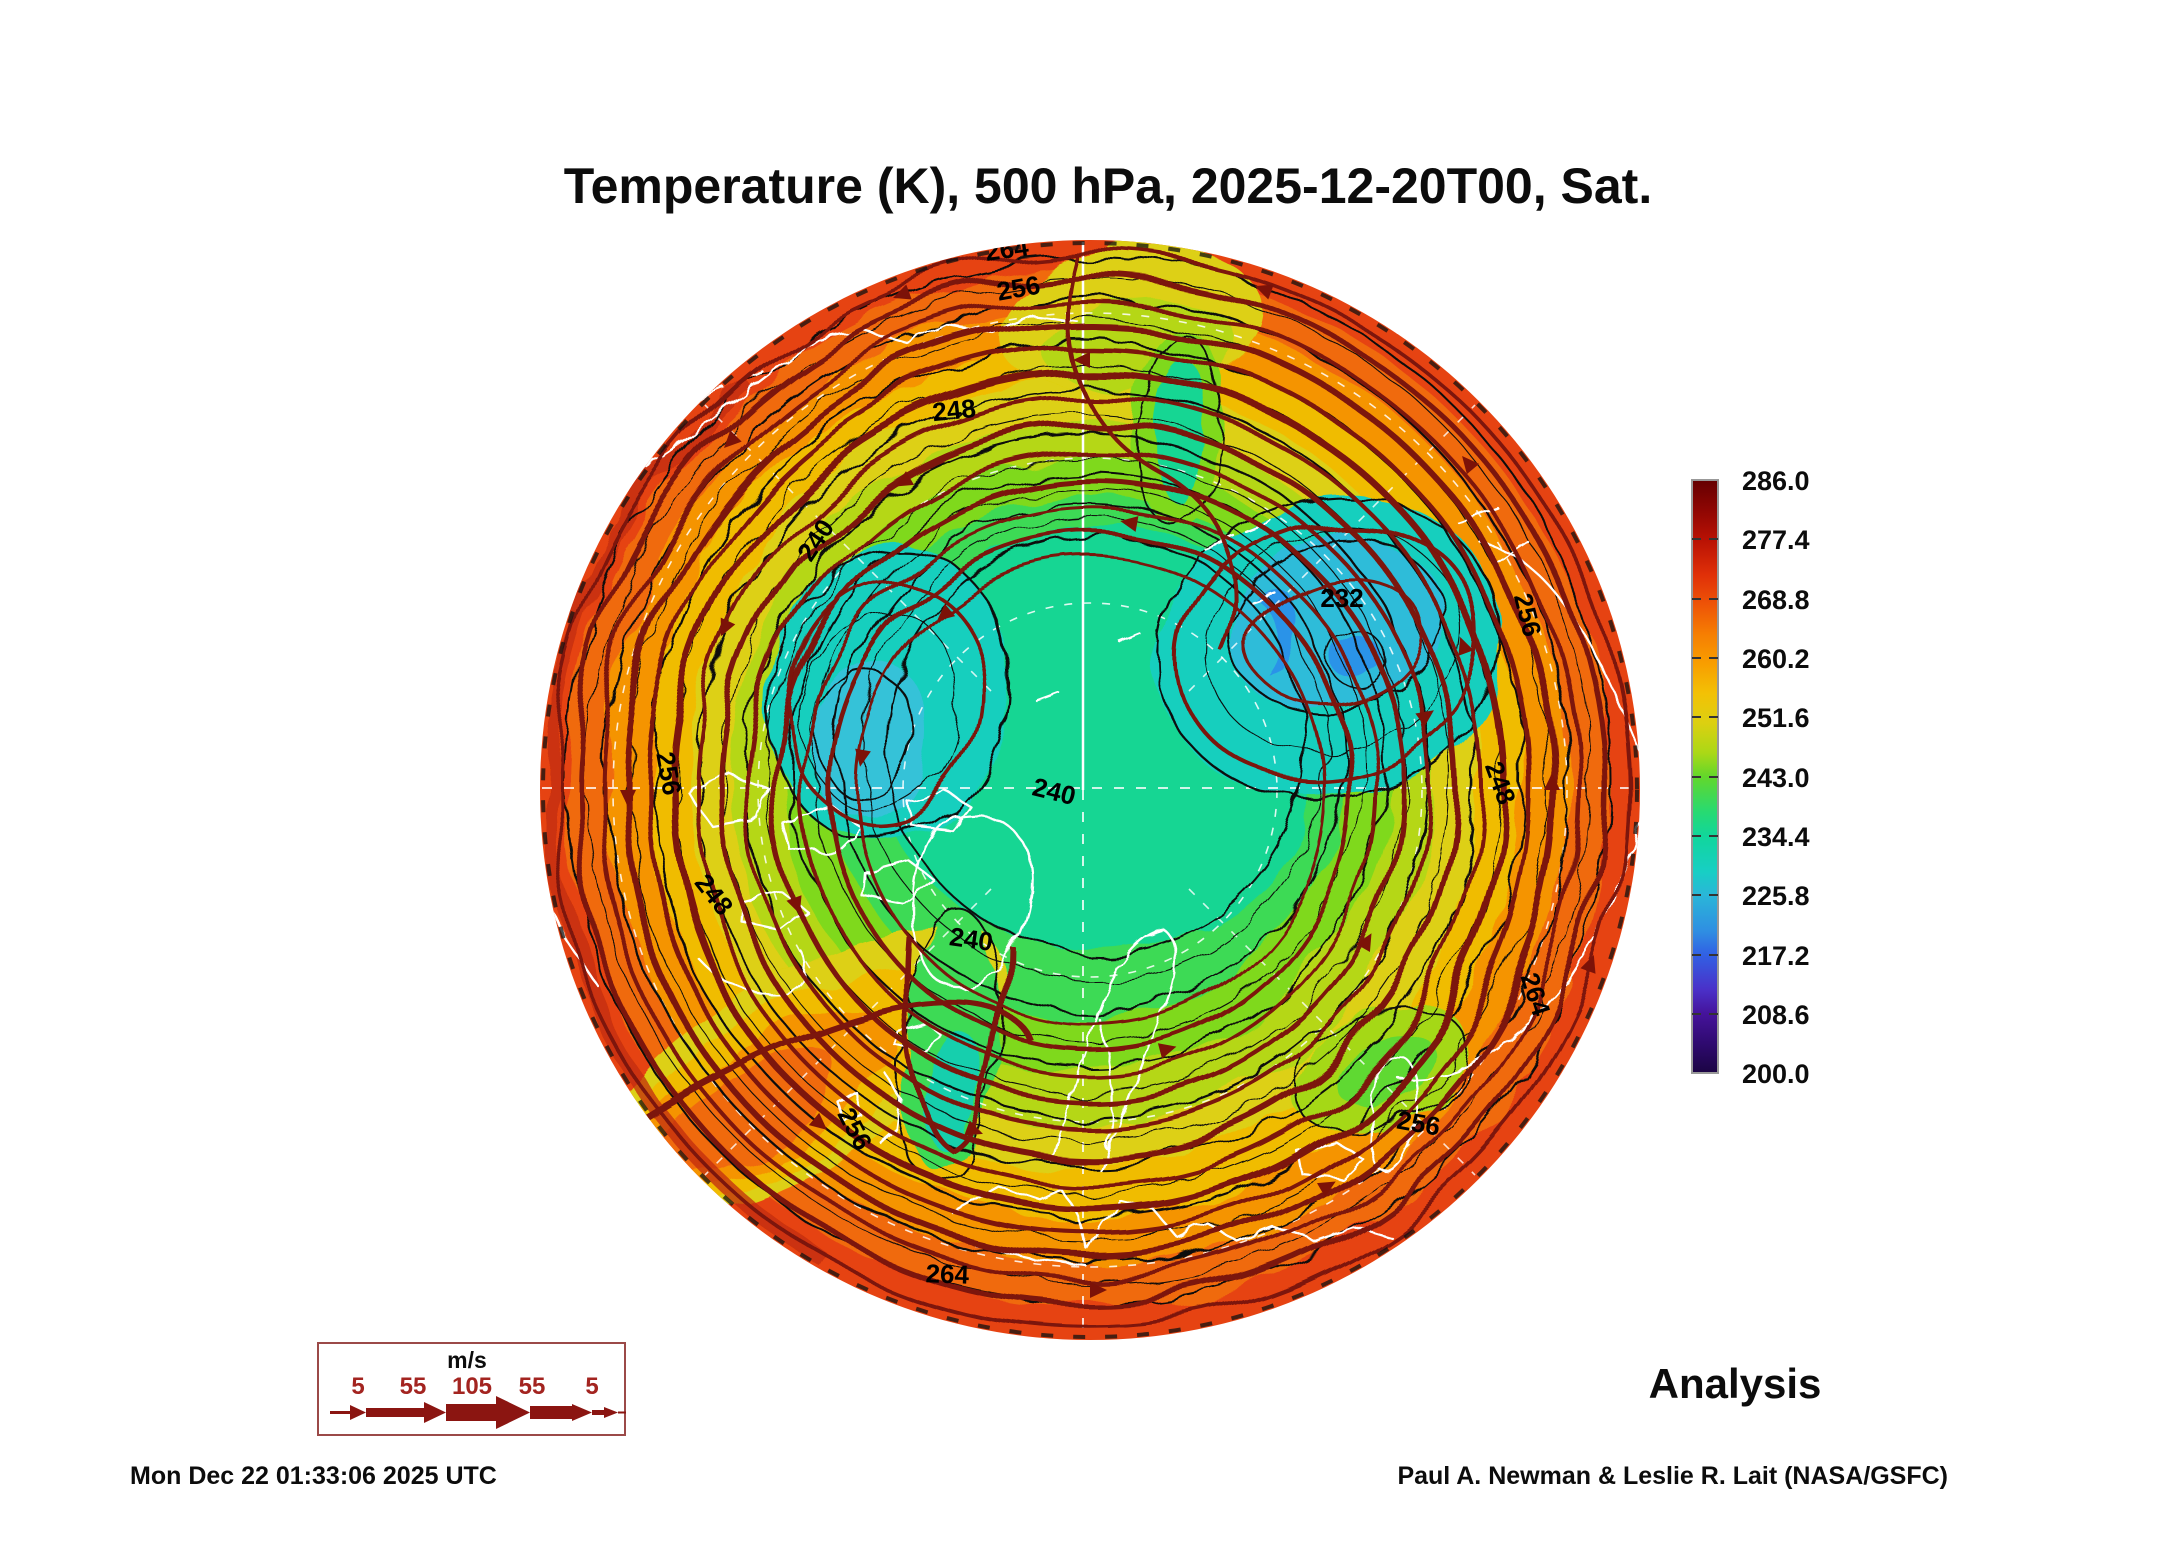 This screenshot has height=1561, width=2165. I want to click on wind-scale-arrow, so click(478, 1412).